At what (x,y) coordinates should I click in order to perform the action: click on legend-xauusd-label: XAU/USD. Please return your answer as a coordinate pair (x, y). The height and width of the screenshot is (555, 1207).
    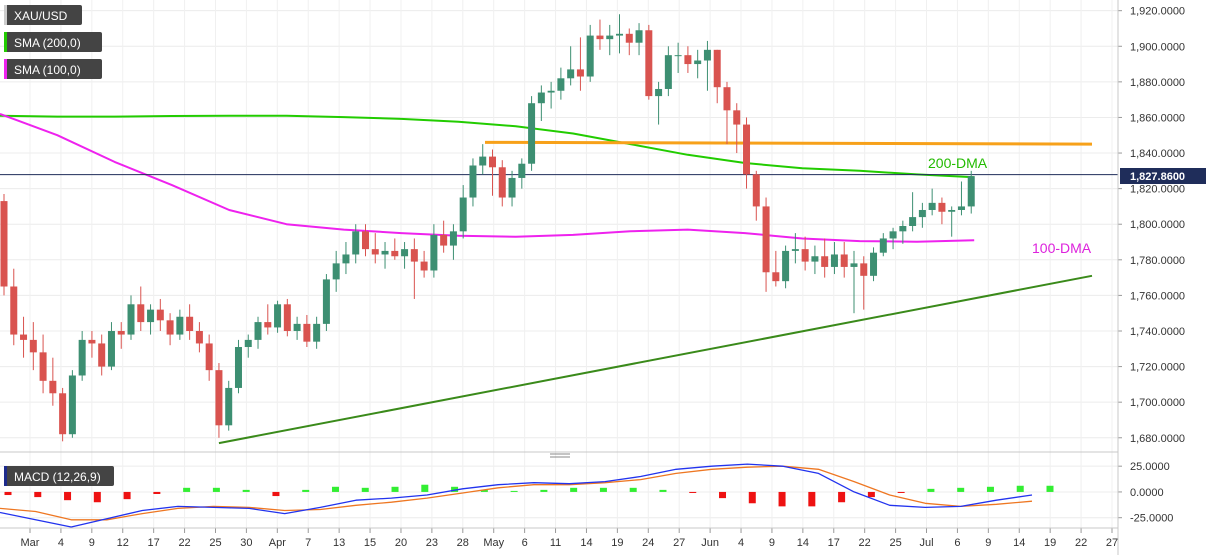
    Looking at the image, I should click on (41, 16).